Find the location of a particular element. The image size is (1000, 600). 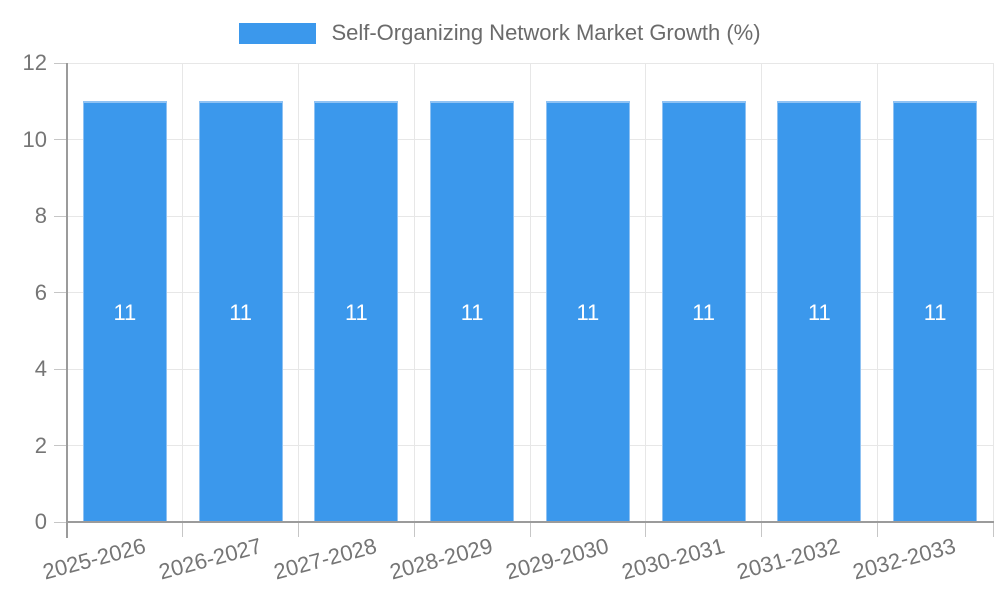

y-tick-label: 4 is located at coordinates (40, 368).